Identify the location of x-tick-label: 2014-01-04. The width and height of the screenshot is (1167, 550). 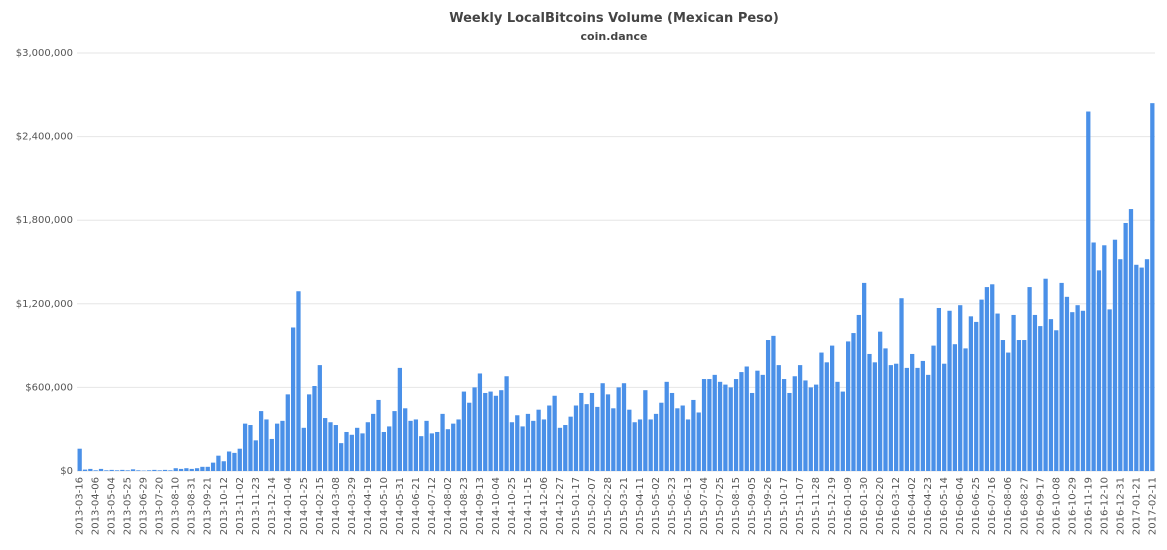
(288, 506).